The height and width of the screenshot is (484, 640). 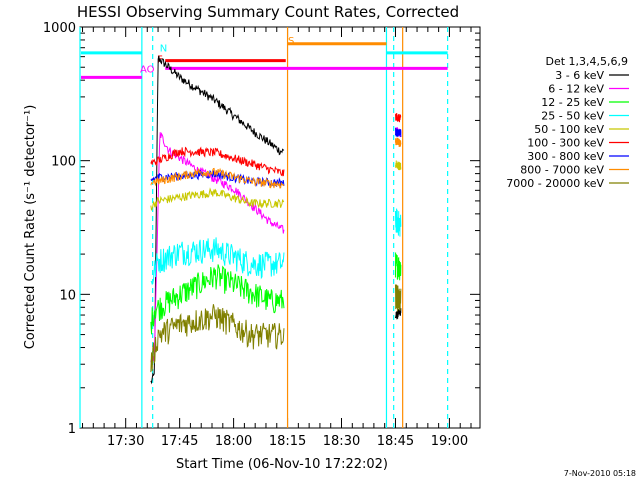 I want to click on x-tick-label: 17:30, so click(x=125, y=441).